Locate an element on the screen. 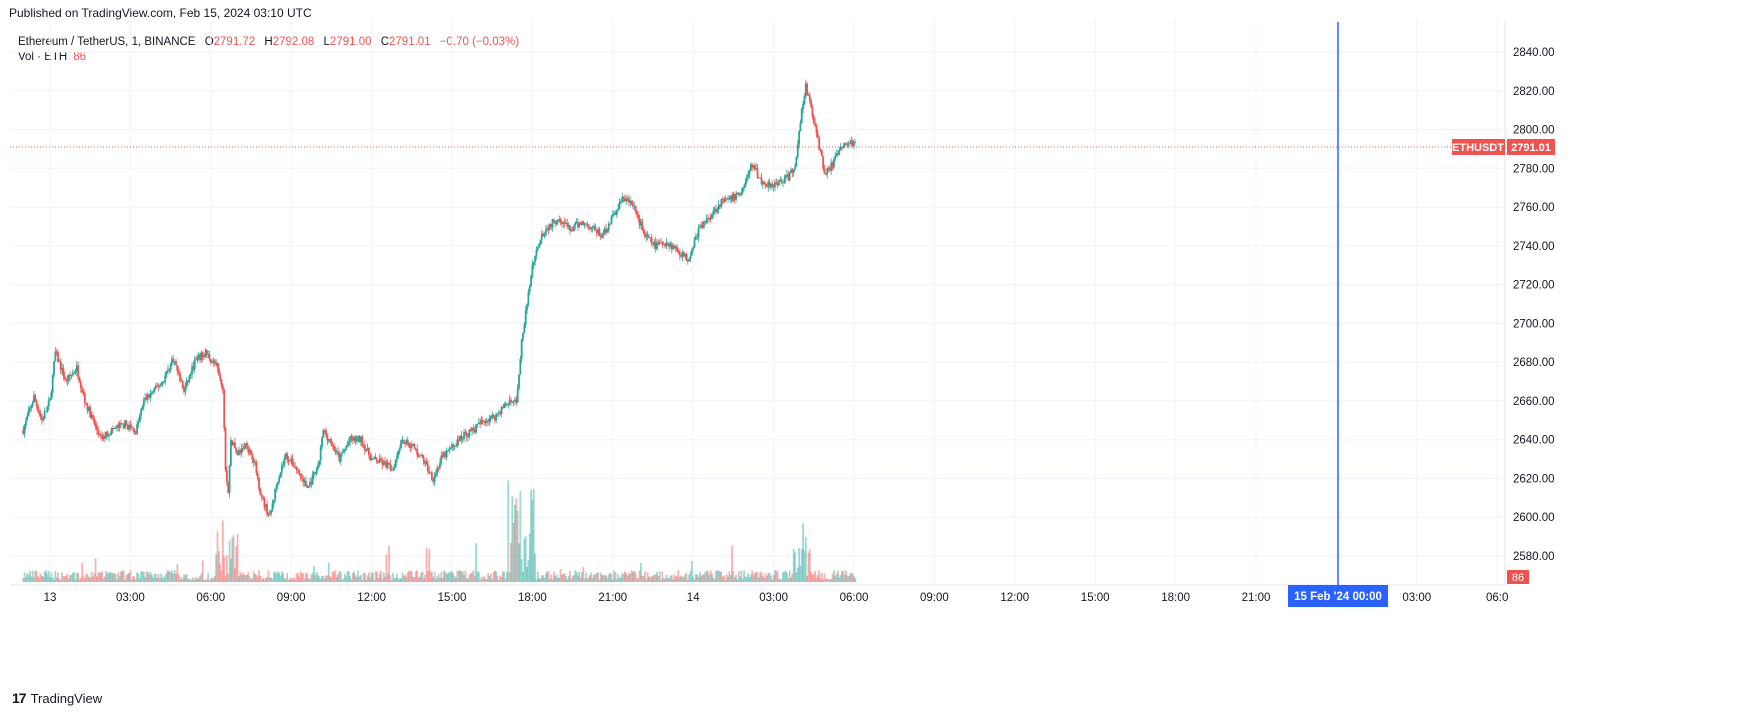  y-tick-label: 2620.00 is located at coordinates (1534, 479).